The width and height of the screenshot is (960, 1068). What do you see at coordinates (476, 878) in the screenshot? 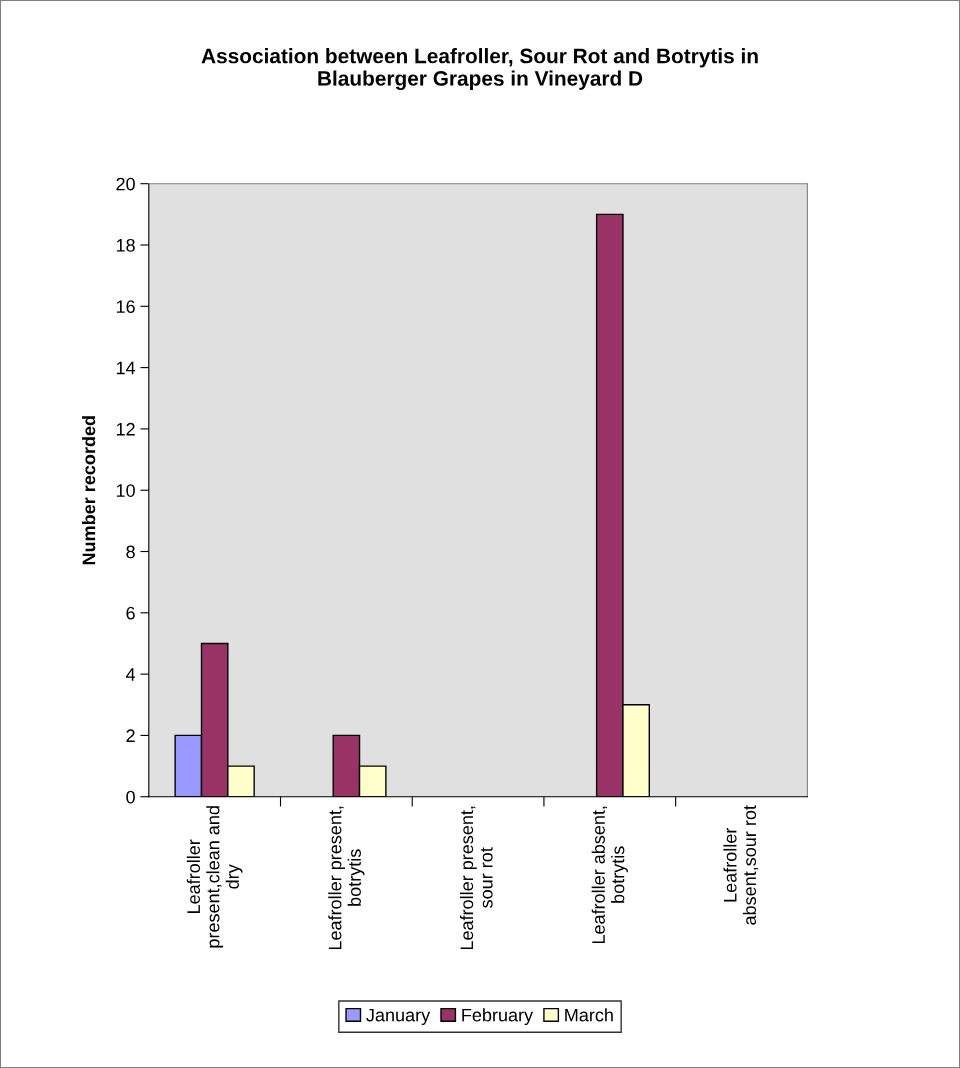
I see `x-tick-label: Leafroller present, sour rot` at bounding box center [476, 878].